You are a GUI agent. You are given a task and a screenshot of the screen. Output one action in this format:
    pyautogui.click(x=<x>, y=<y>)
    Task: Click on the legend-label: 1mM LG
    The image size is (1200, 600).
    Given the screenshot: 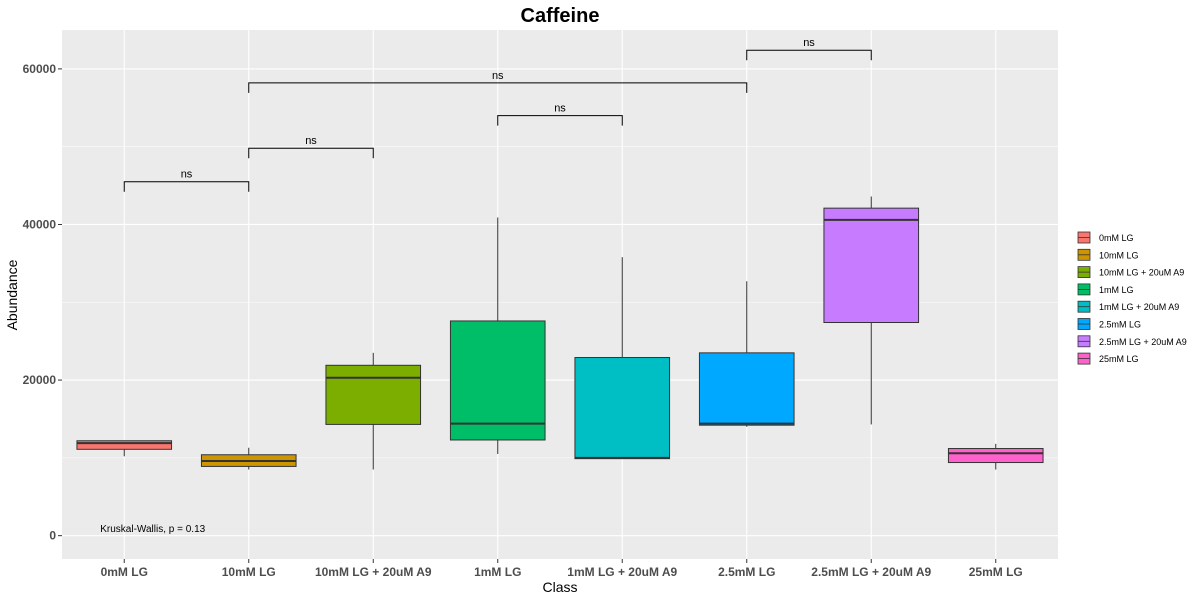 What is the action you would take?
    pyautogui.click(x=1116, y=290)
    